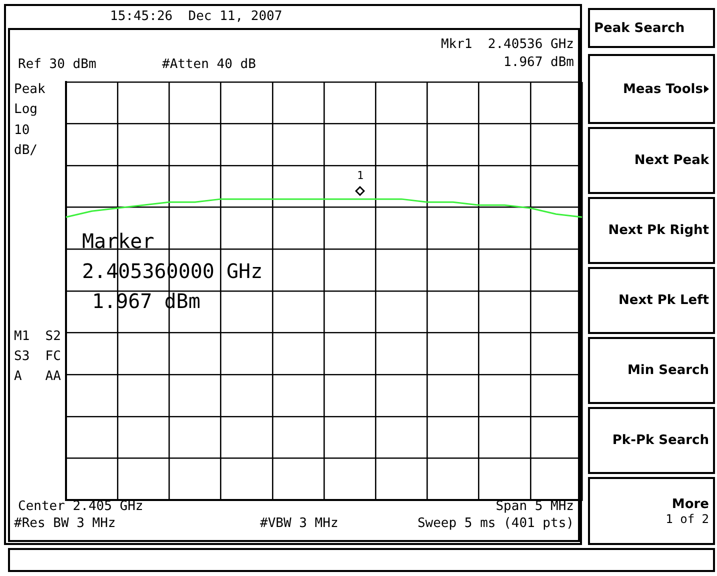 This screenshot has height=576, width=717. I want to click on text: Min Search, so click(668, 370).